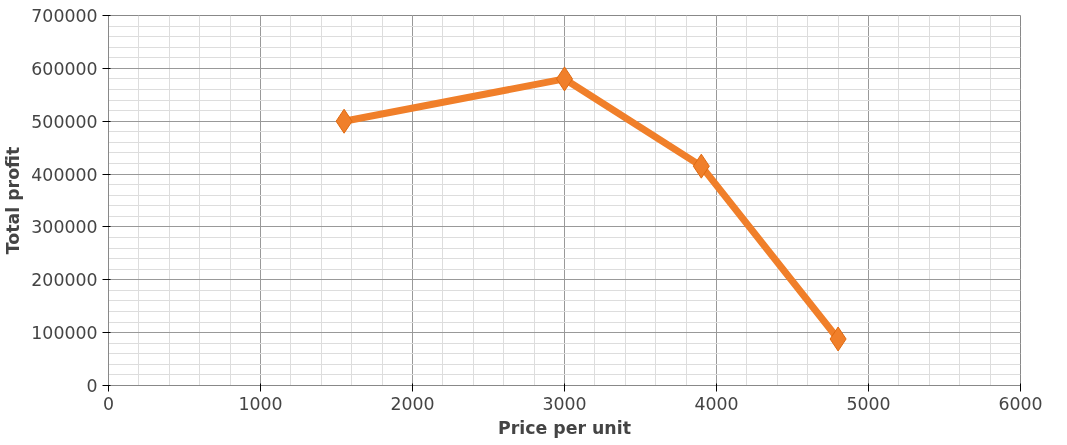 Image resolution: width=1067 pixels, height=445 pixels. I want to click on y-tick-label: 500000, so click(64, 121).